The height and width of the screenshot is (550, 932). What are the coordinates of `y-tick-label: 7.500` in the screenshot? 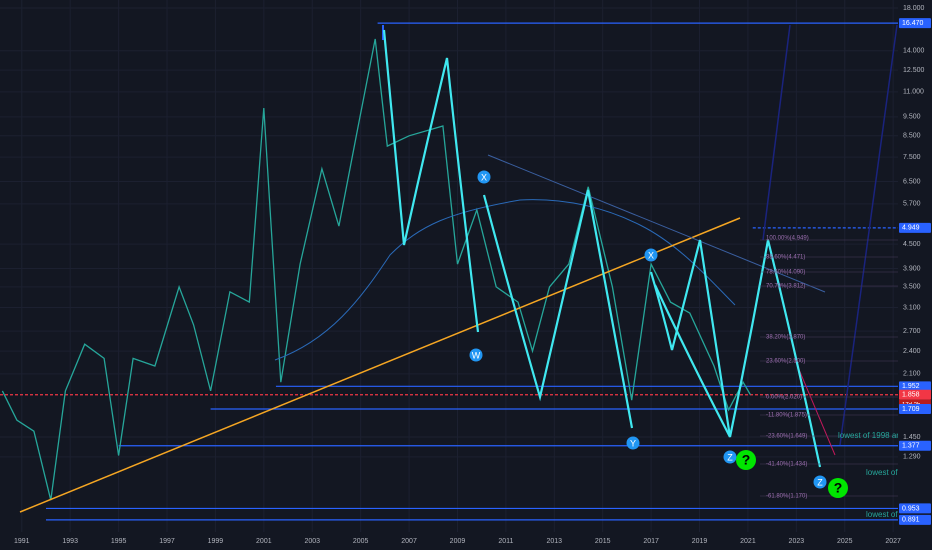 It's located at (912, 157).